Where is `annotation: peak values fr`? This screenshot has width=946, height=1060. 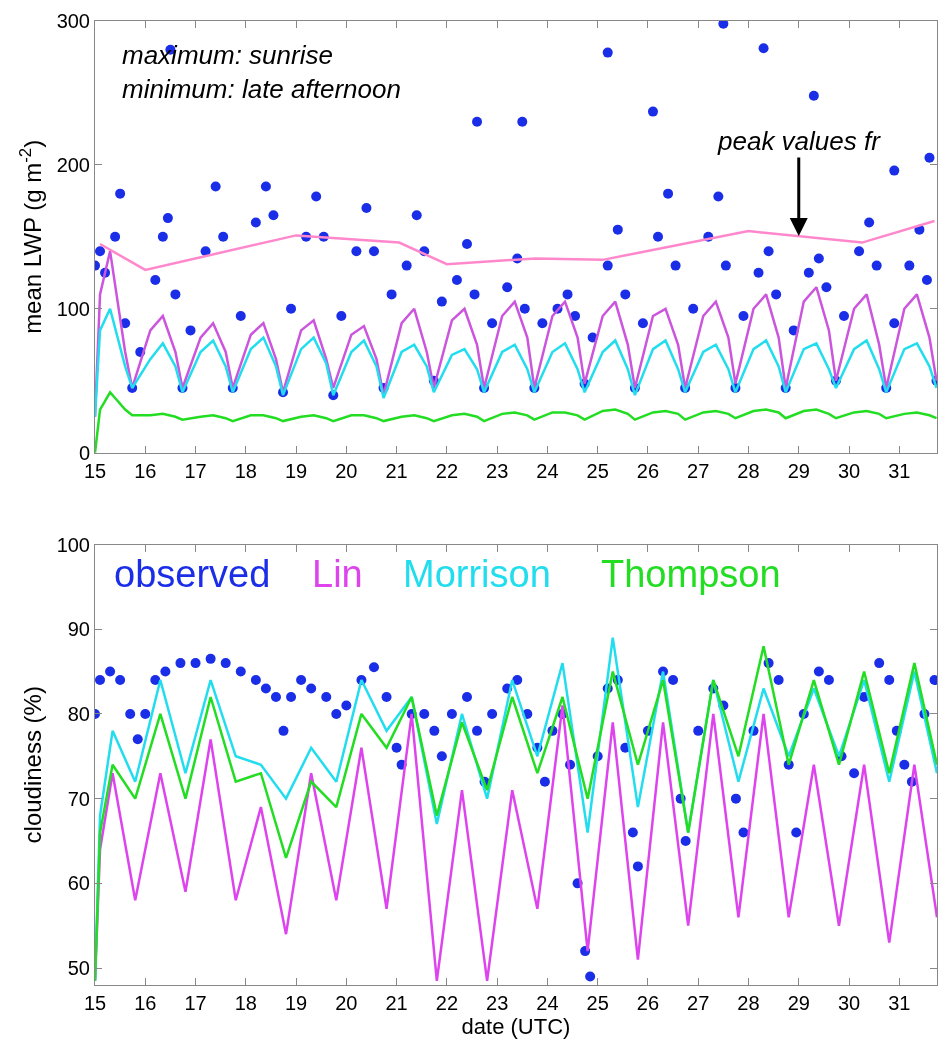
annotation: peak values fr is located at coordinates (799, 141).